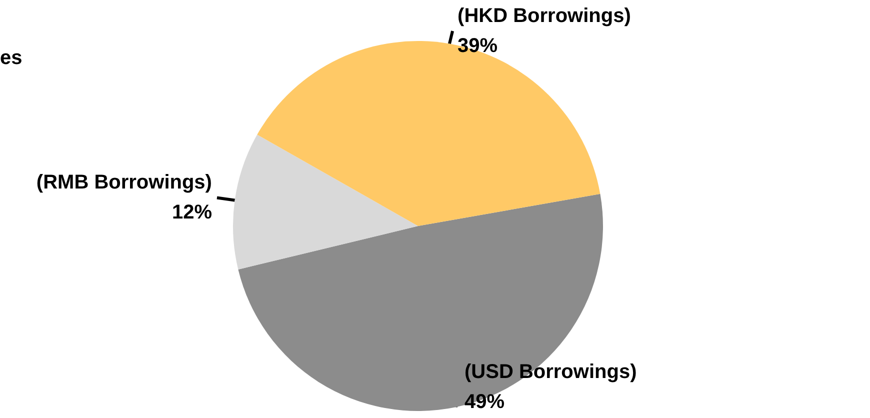  What do you see at coordinates (550, 372) in the screenshot?
I see `slice-label: (USD Borrowings)` at bounding box center [550, 372].